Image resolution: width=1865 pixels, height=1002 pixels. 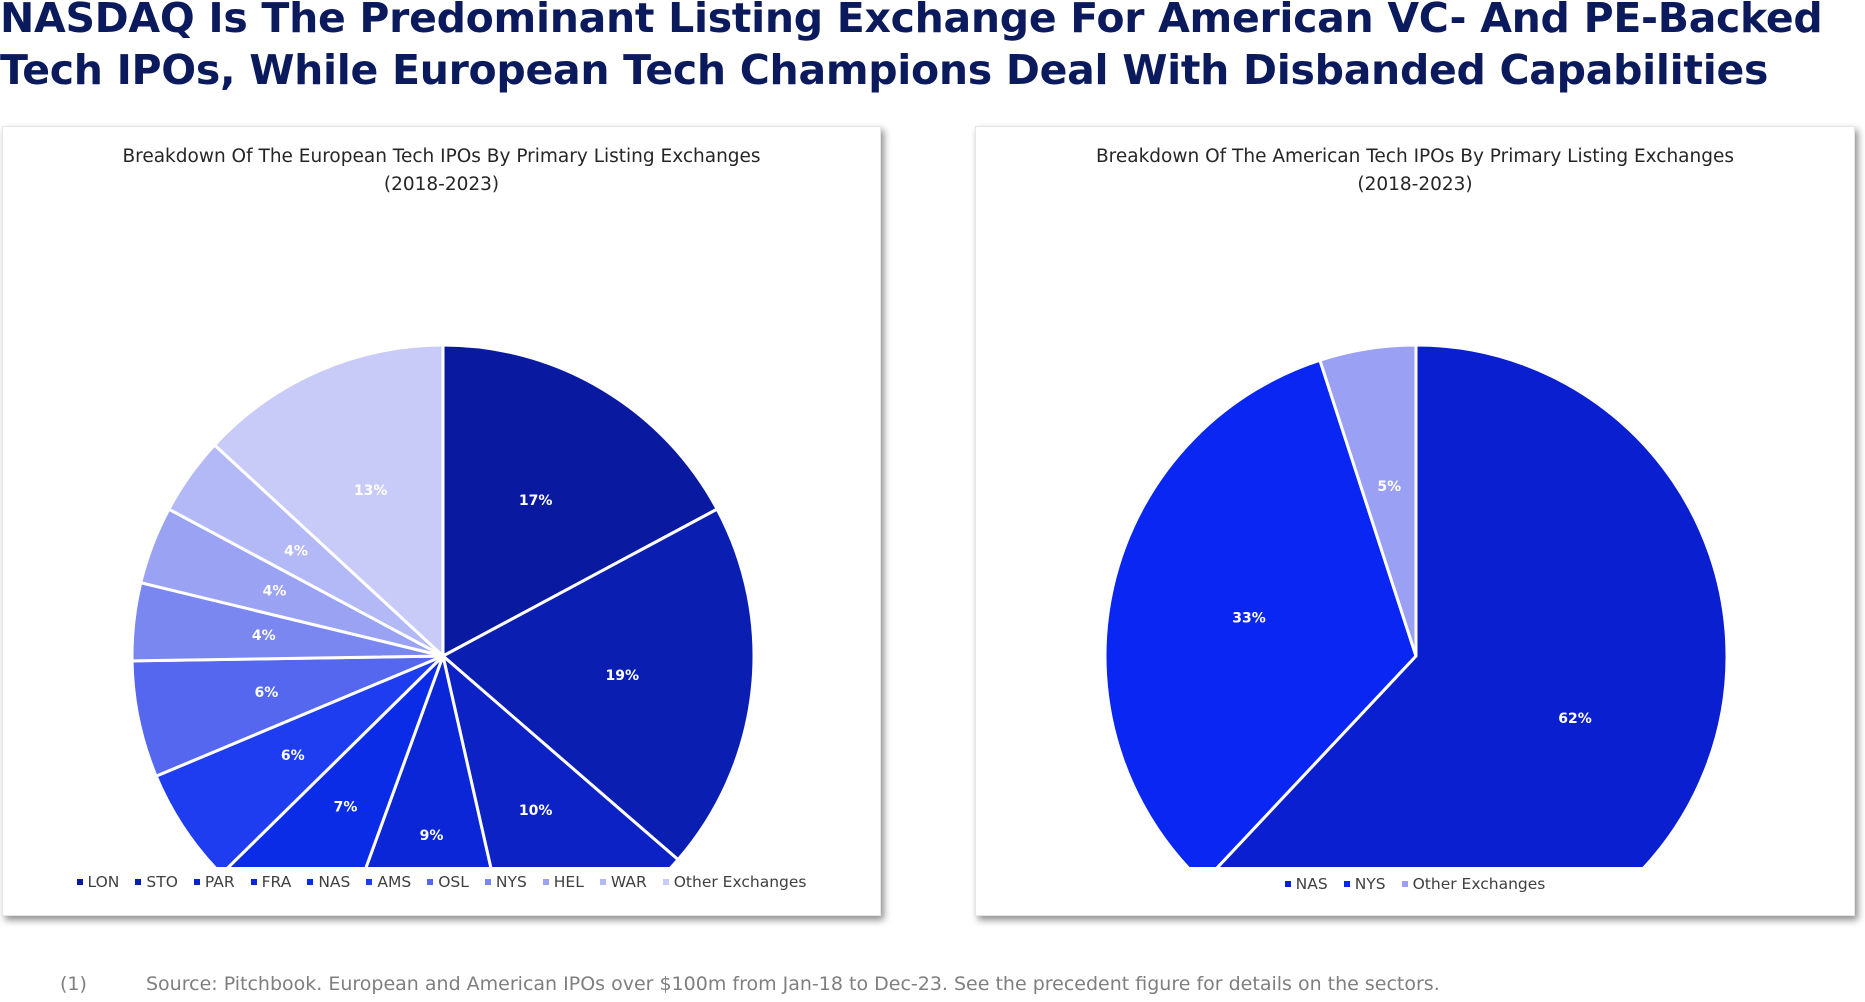 I want to click on european-pie-label-other-exchanges: 13%, so click(x=371, y=491).